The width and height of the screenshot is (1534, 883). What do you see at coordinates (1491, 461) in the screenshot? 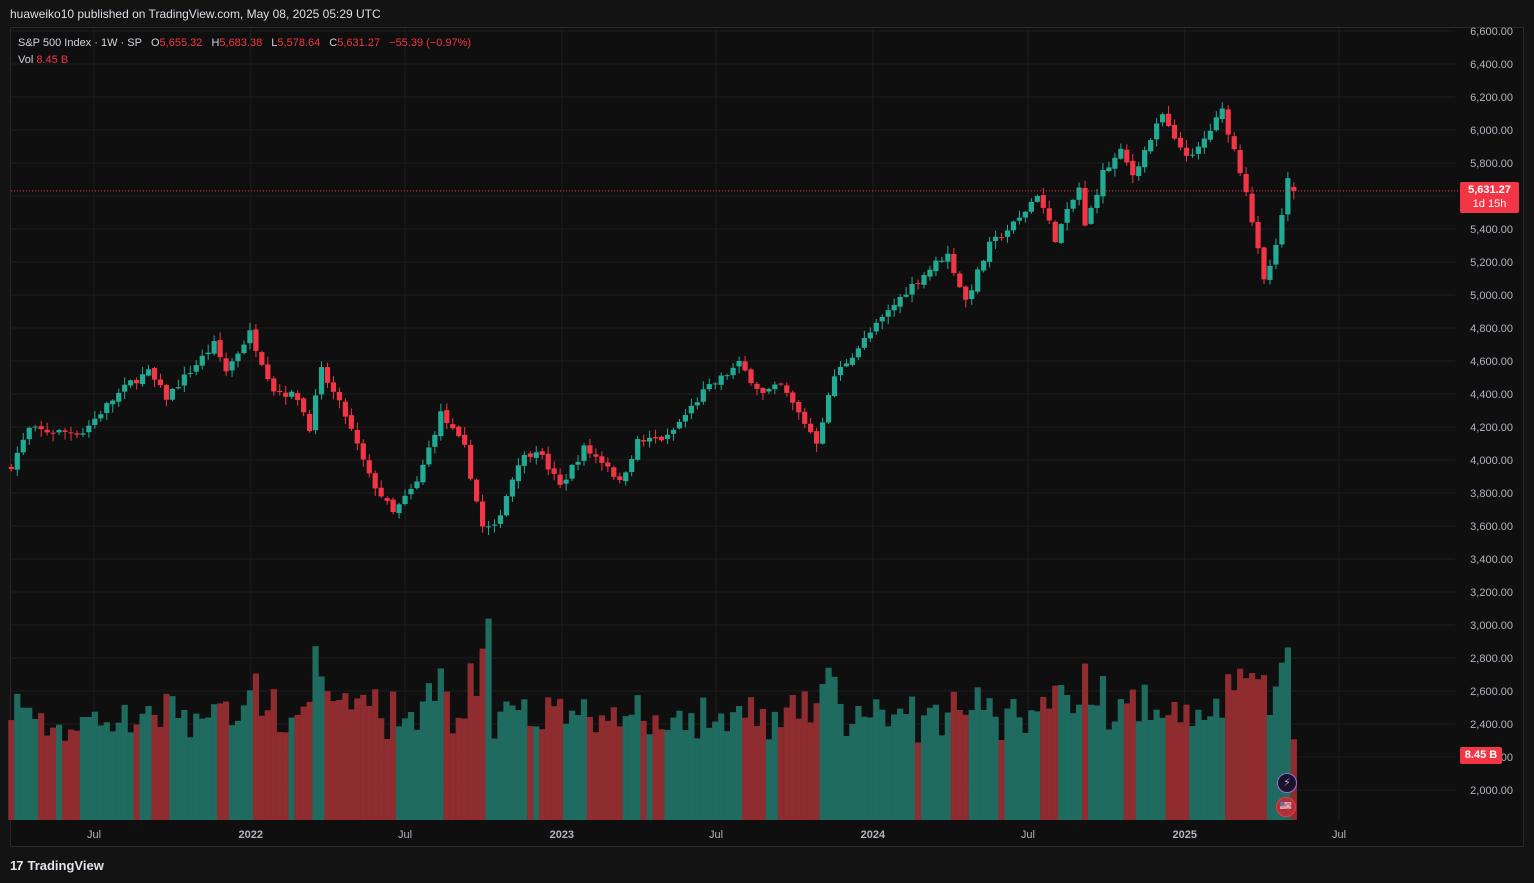
I see `y-tick-label: 4,000.00` at bounding box center [1491, 461].